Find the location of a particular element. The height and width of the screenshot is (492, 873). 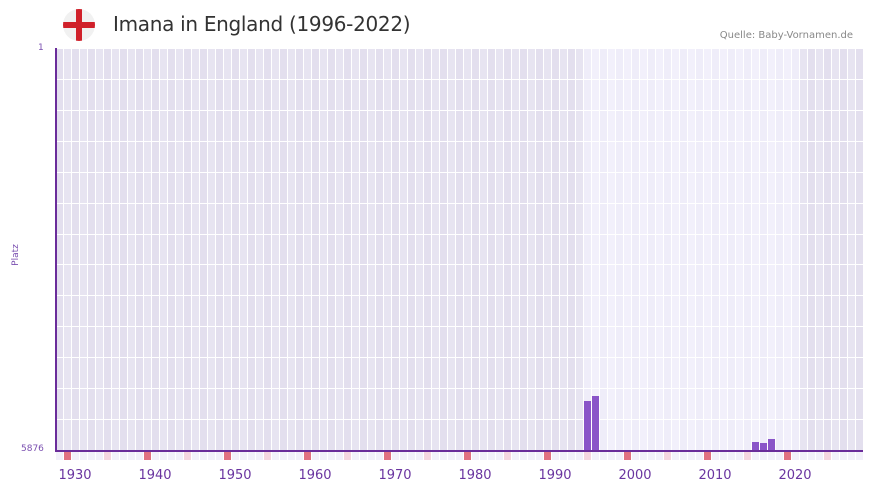

y-tick-top: 1 is located at coordinates (41, 48).